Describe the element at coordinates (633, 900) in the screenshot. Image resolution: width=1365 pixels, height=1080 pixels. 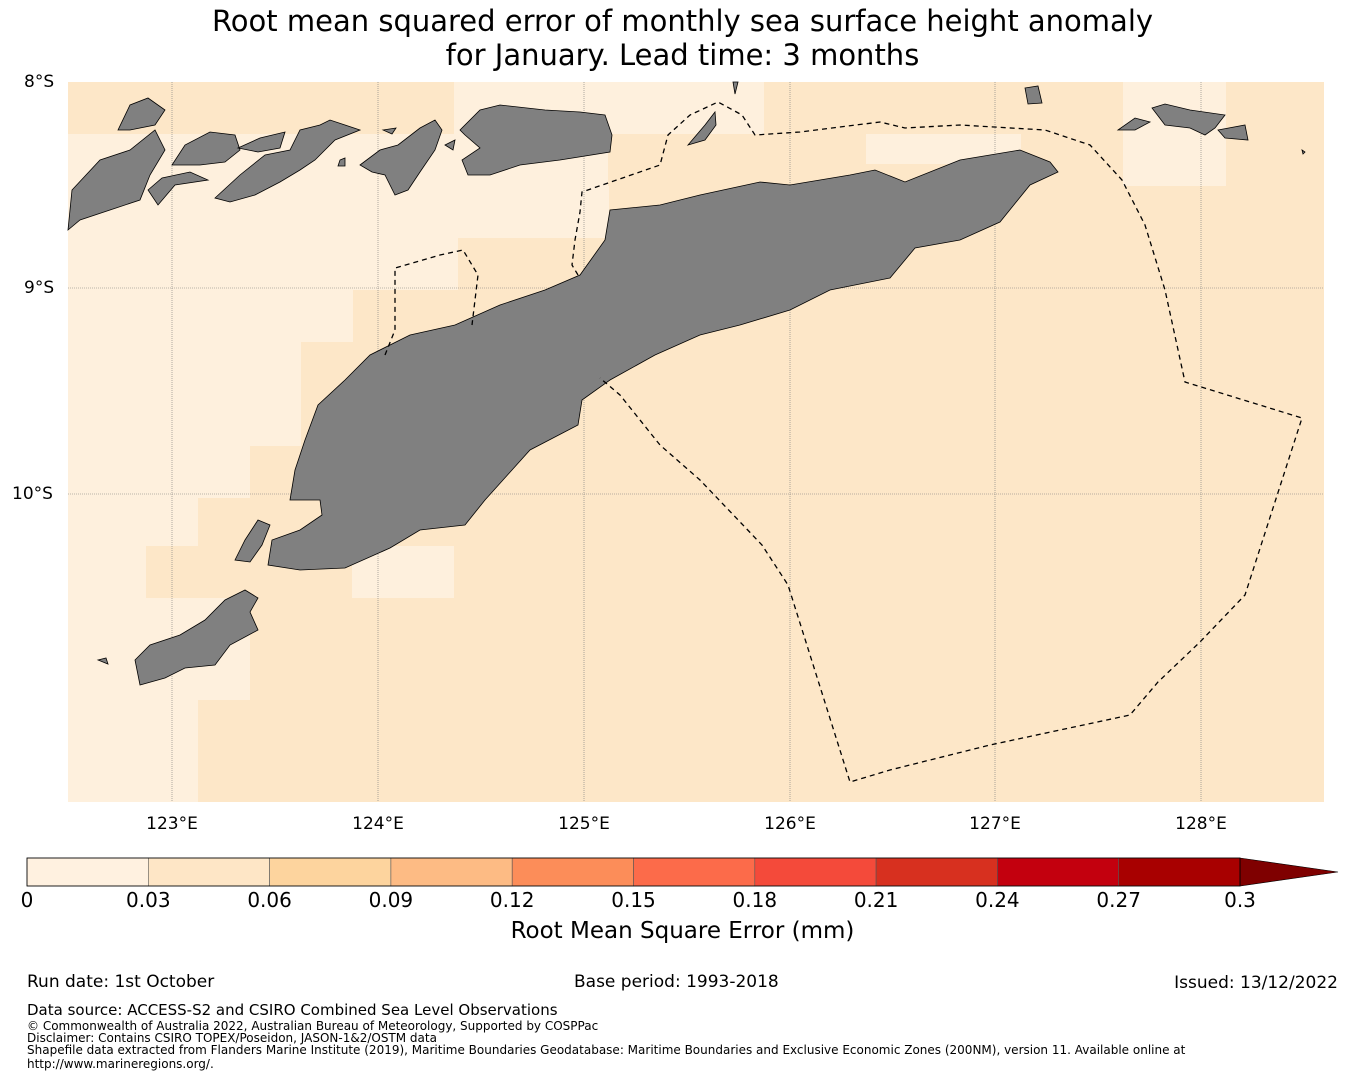
I see `colorbar-tick-label: 0.15` at that location.